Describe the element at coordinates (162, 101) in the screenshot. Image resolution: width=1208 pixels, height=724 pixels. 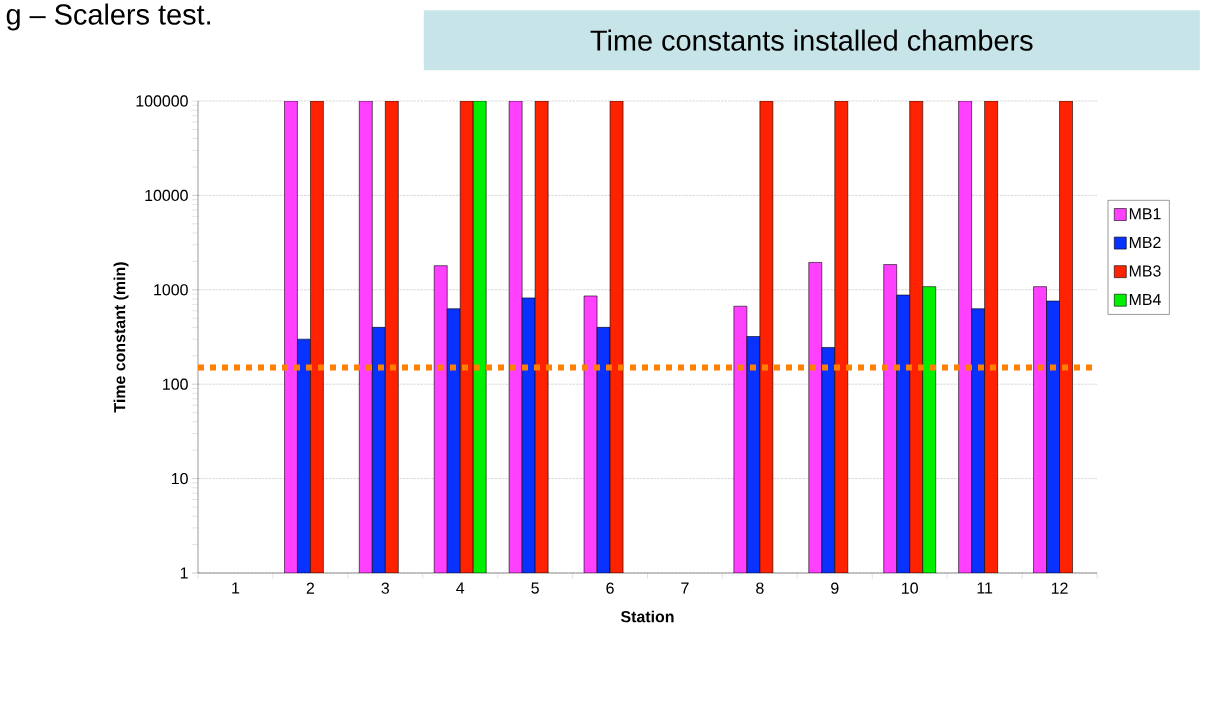
I see `y-tick-label: 100000` at that location.